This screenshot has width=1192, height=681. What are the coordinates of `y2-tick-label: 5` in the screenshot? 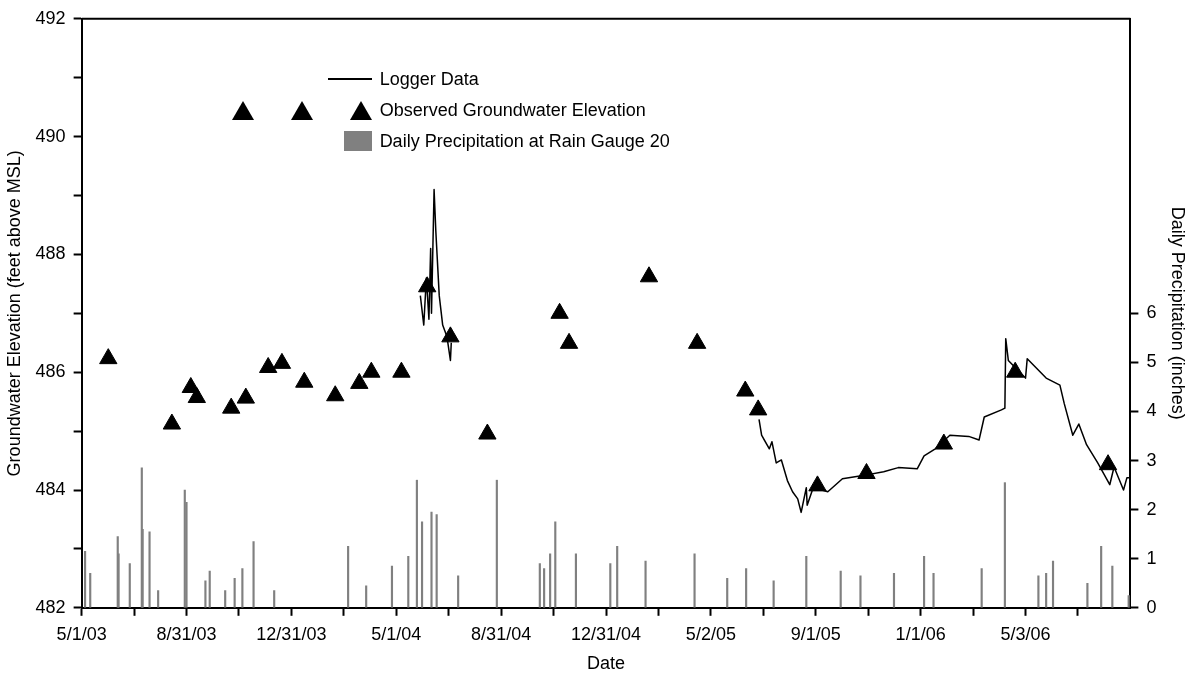 It's located at (1151, 361).